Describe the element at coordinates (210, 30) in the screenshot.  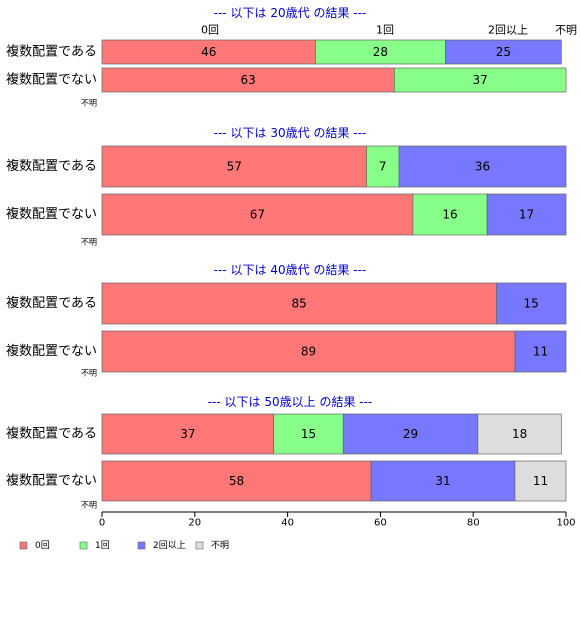
I see `category-header-label: 0回` at that location.